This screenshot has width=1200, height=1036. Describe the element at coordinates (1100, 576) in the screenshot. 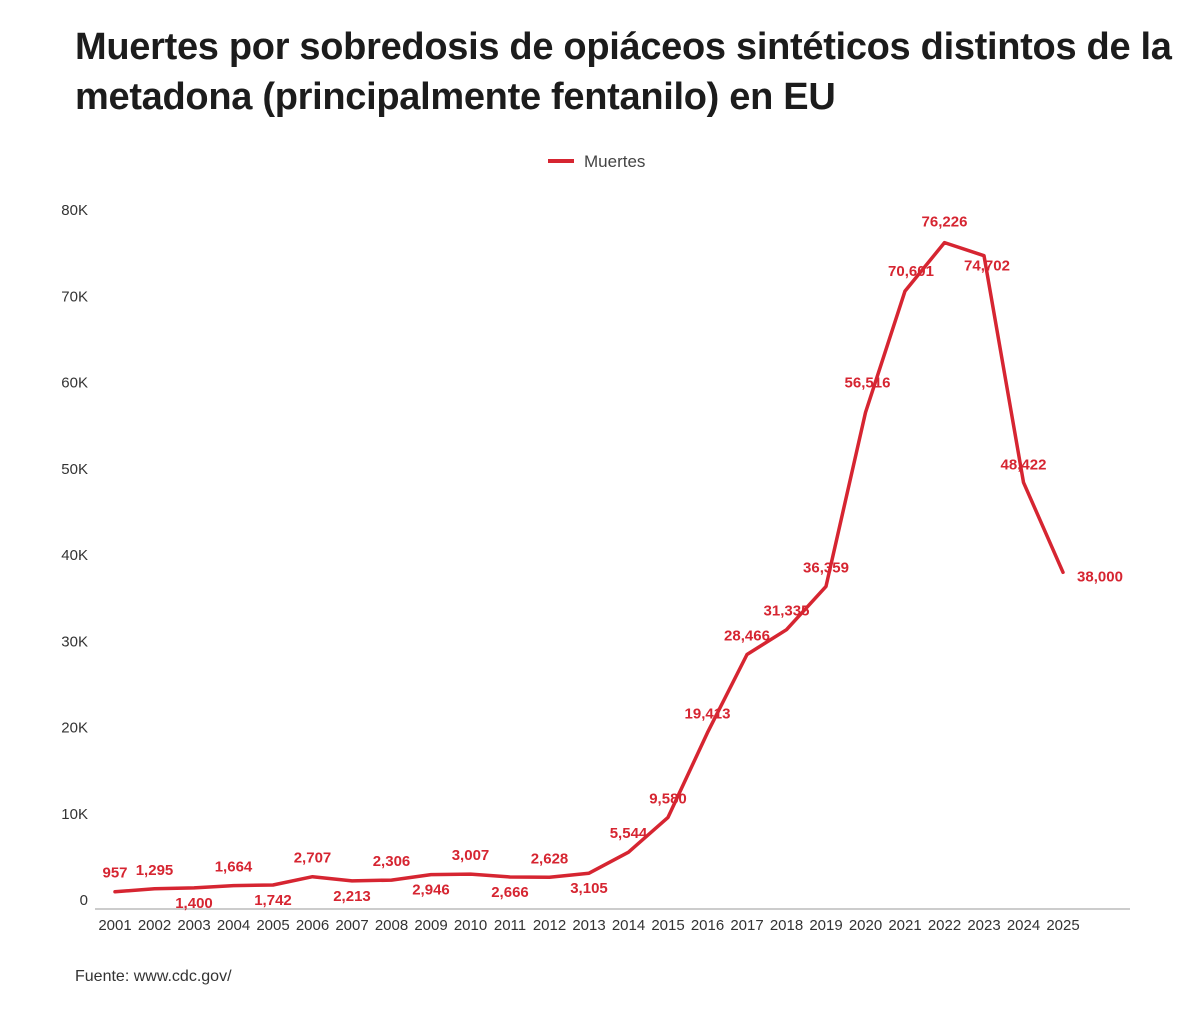

I see `data-label: 38,000` at that location.